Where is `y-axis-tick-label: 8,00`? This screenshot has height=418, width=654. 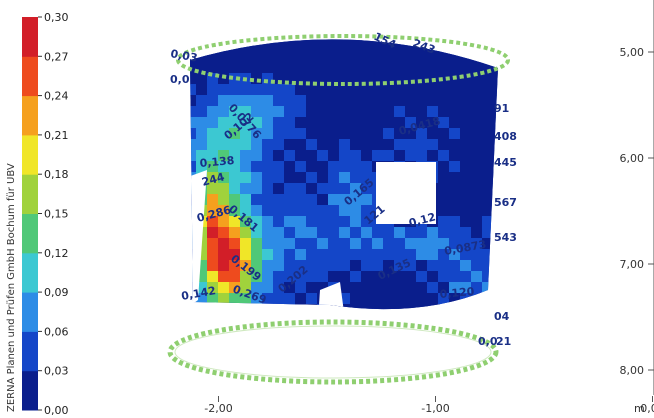 y-axis-tick-label: 8,00 is located at coordinates (632, 370).